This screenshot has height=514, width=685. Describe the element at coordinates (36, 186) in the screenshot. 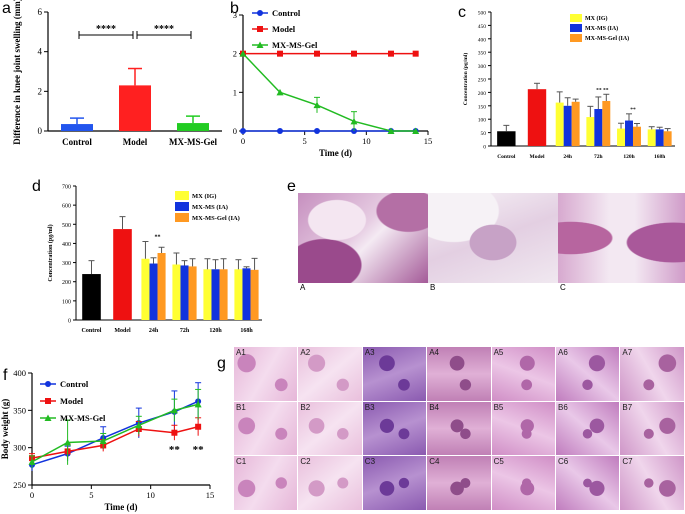

I see `panel-letter-d: d` at that location.